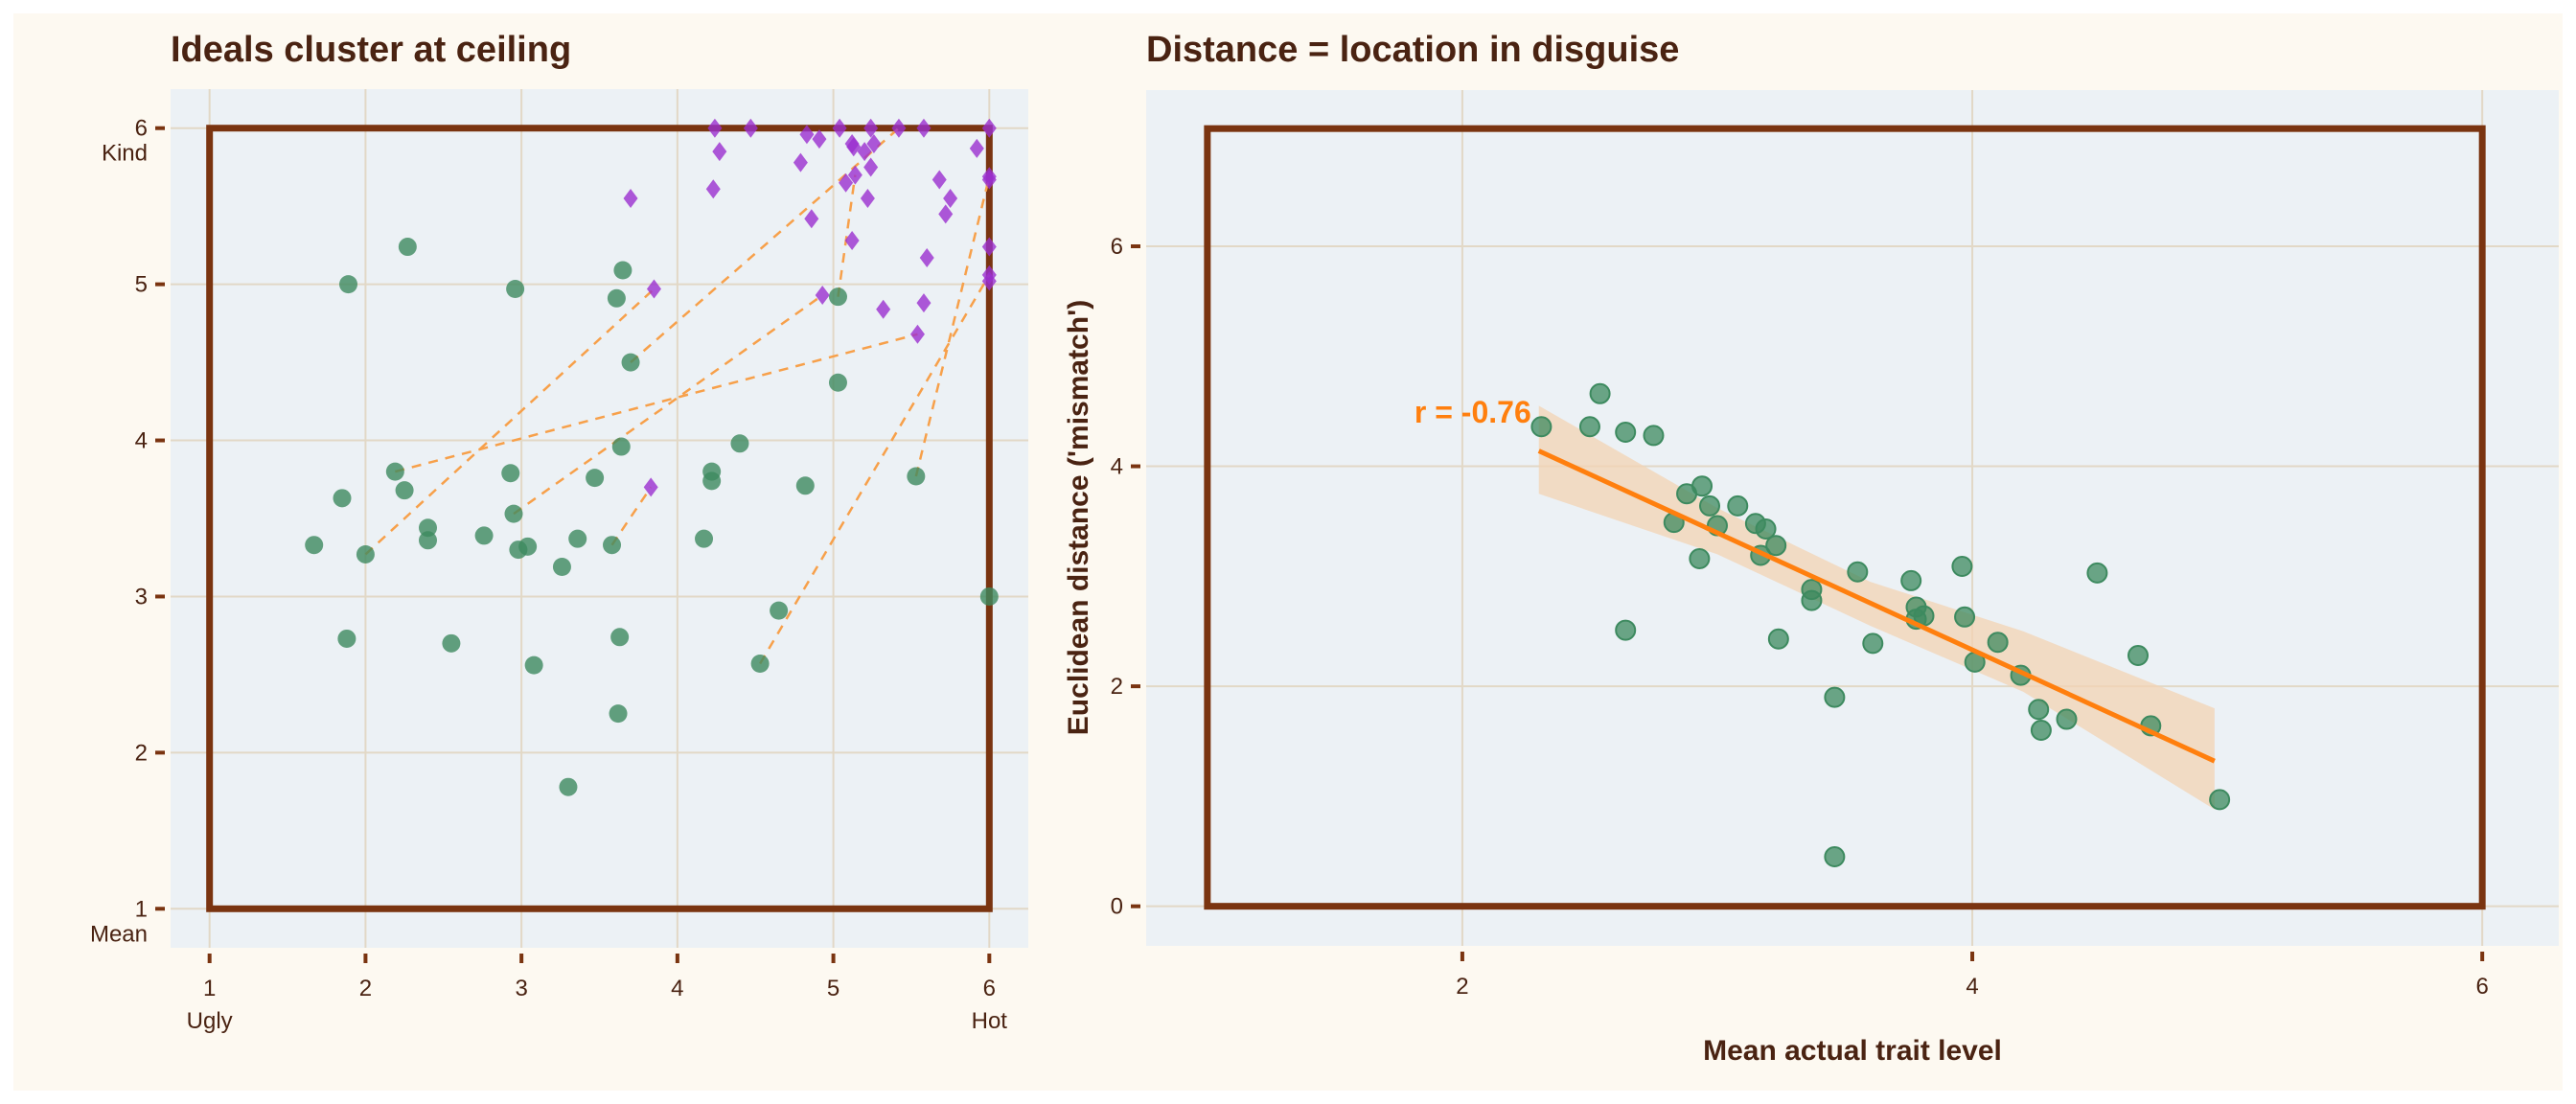 The image size is (2576, 1104). What do you see at coordinates (141, 753) in the screenshot?
I see `left-y-tick-label: 2` at bounding box center [141, 753].